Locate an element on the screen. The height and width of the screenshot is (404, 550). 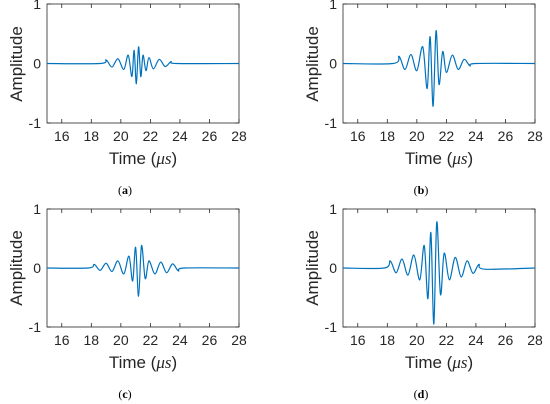
panel-label: (b) is located at coordinates (421, 190).